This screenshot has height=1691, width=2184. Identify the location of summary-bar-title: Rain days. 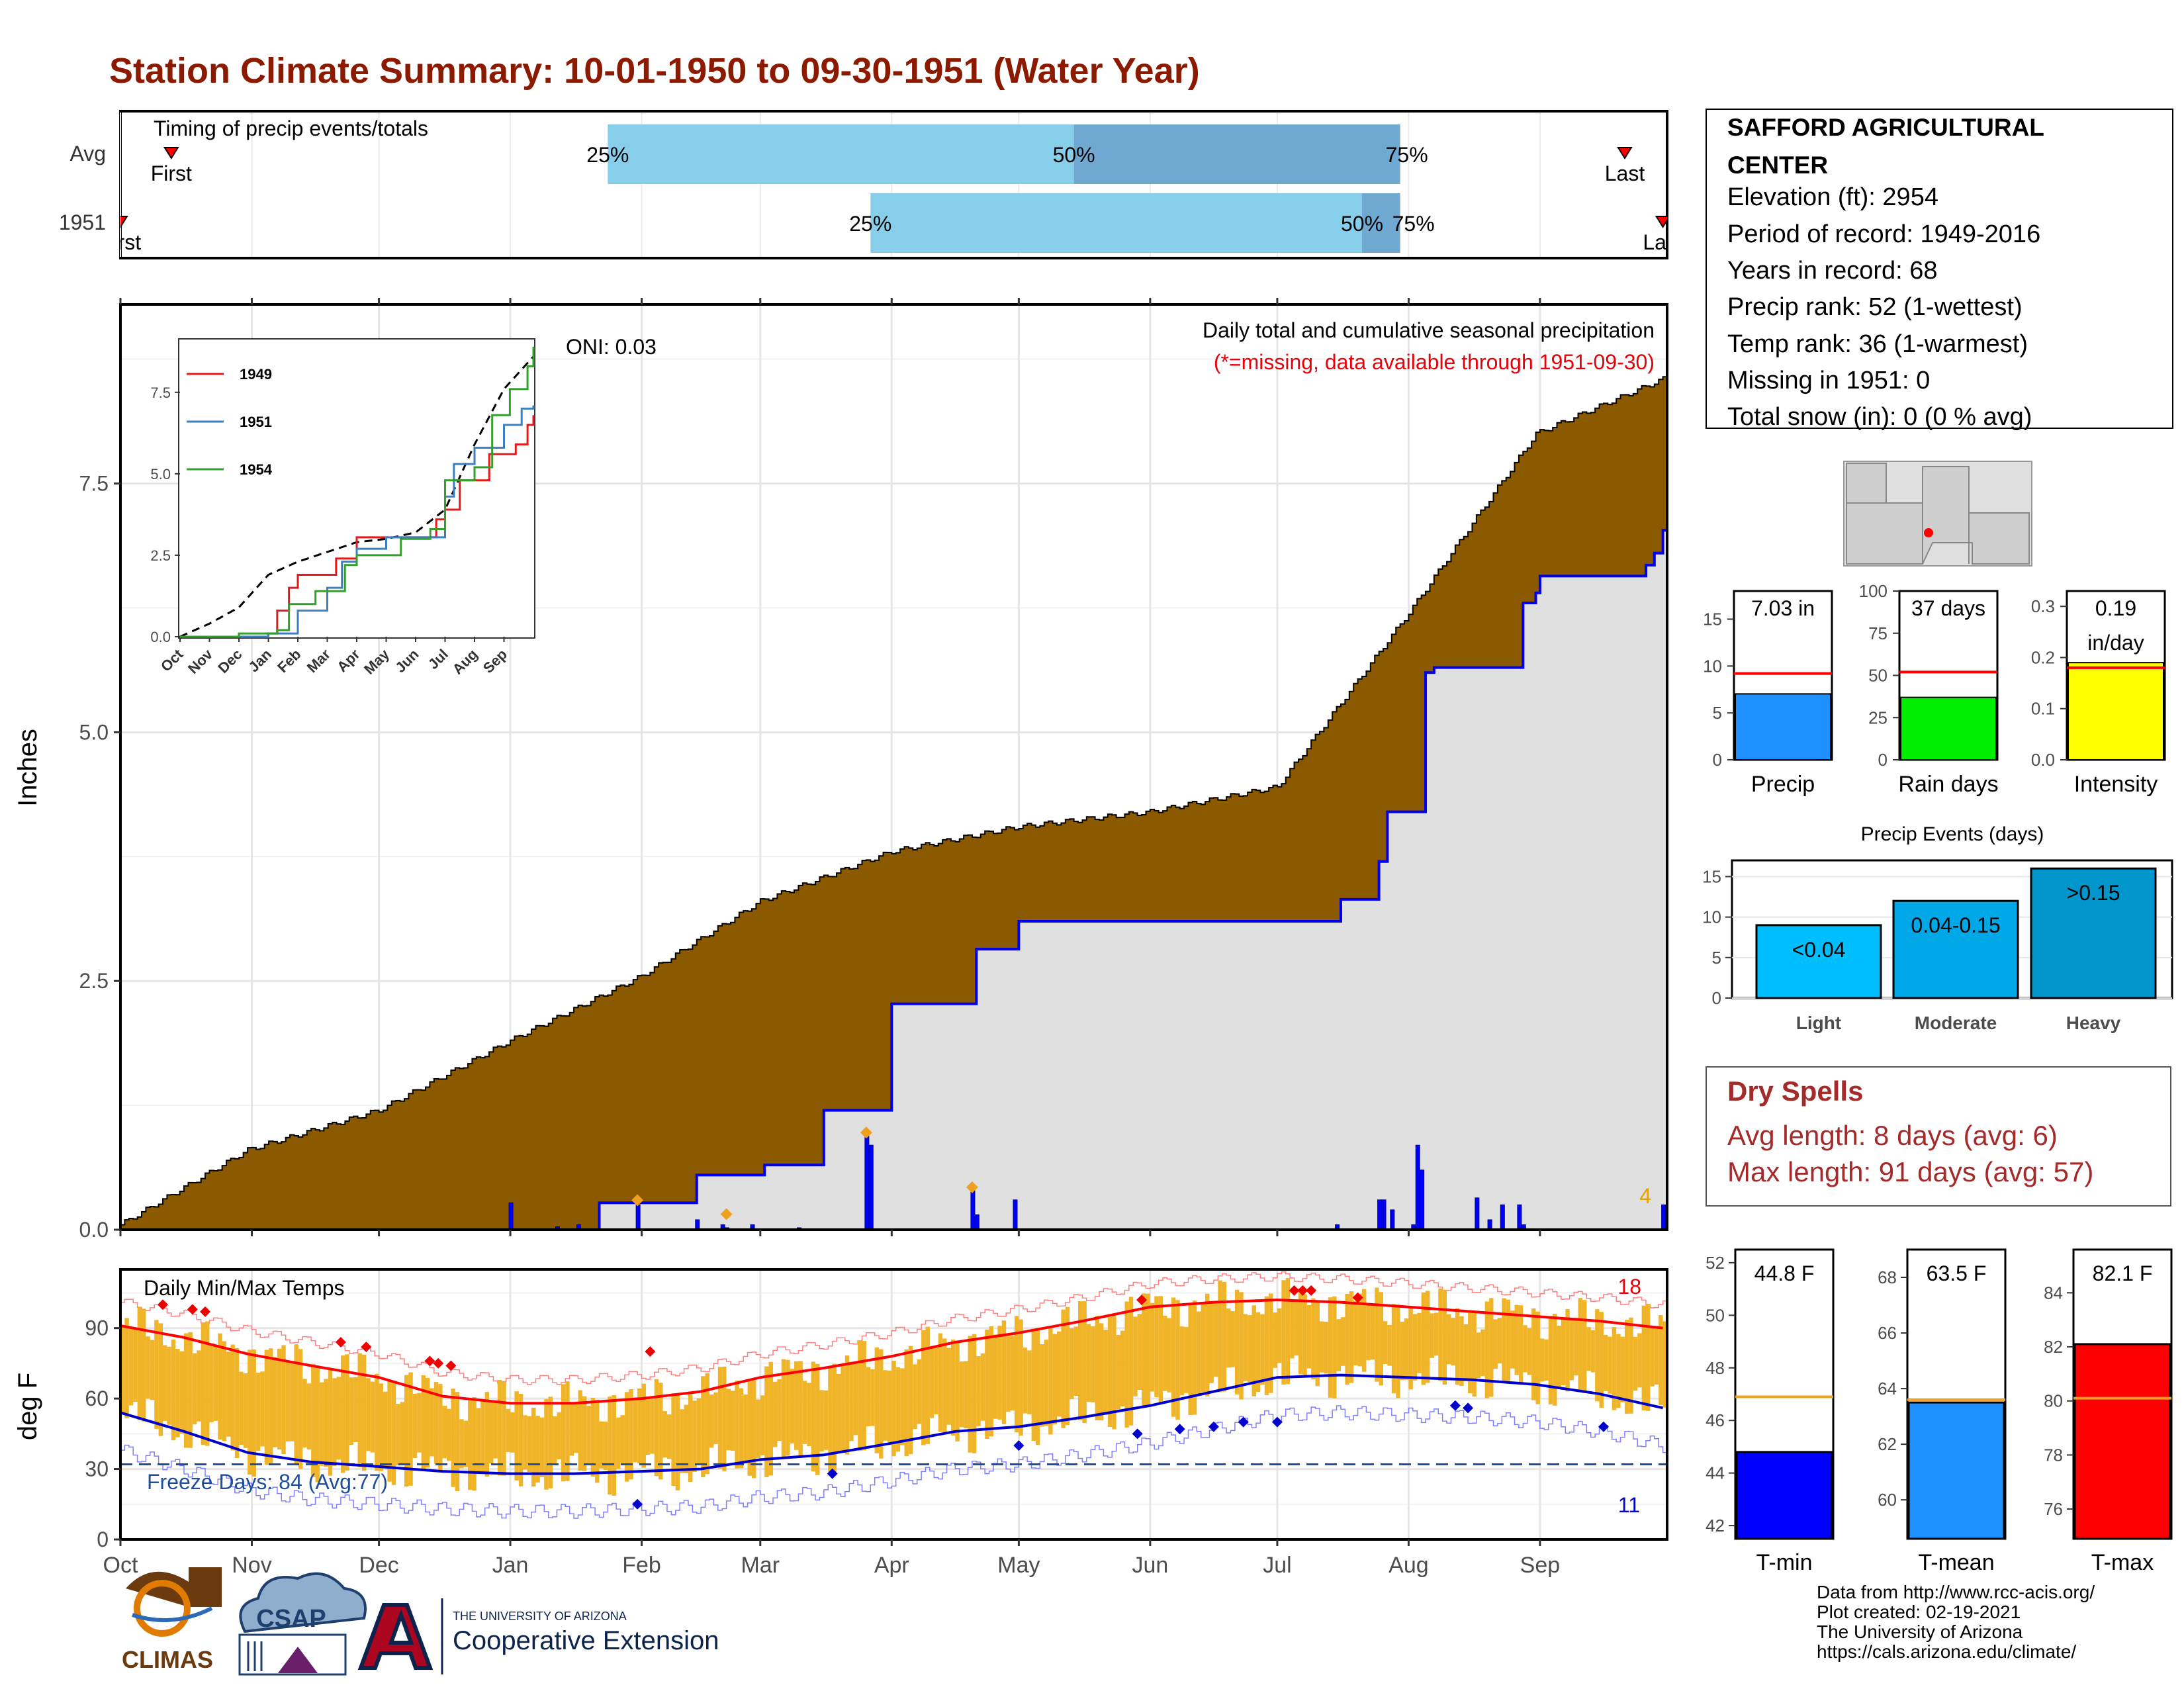
(1948, 785).